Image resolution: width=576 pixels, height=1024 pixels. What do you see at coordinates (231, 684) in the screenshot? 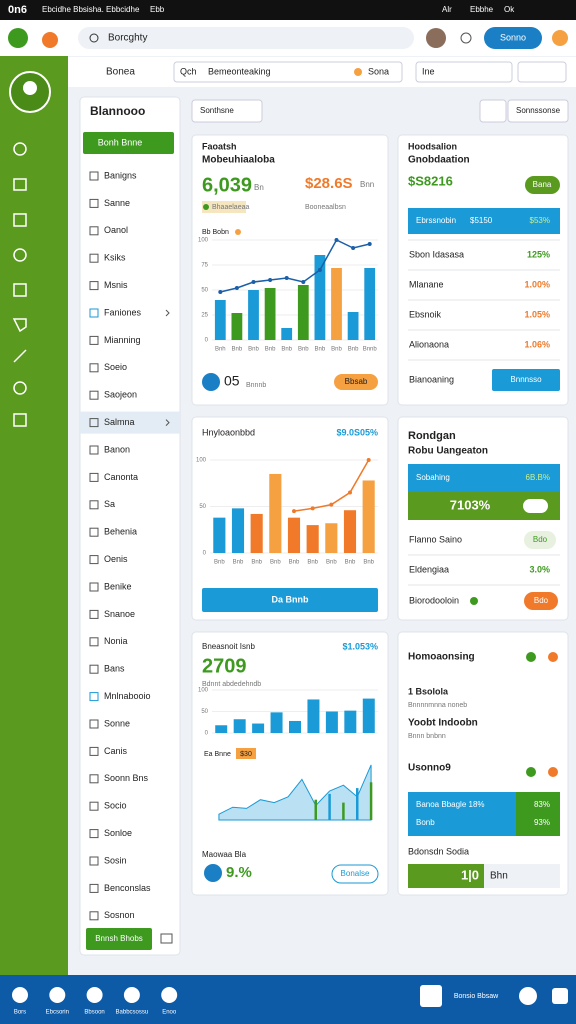
I see `caption: Bdnnt abdedehndb` at bounding box center [231, 684].